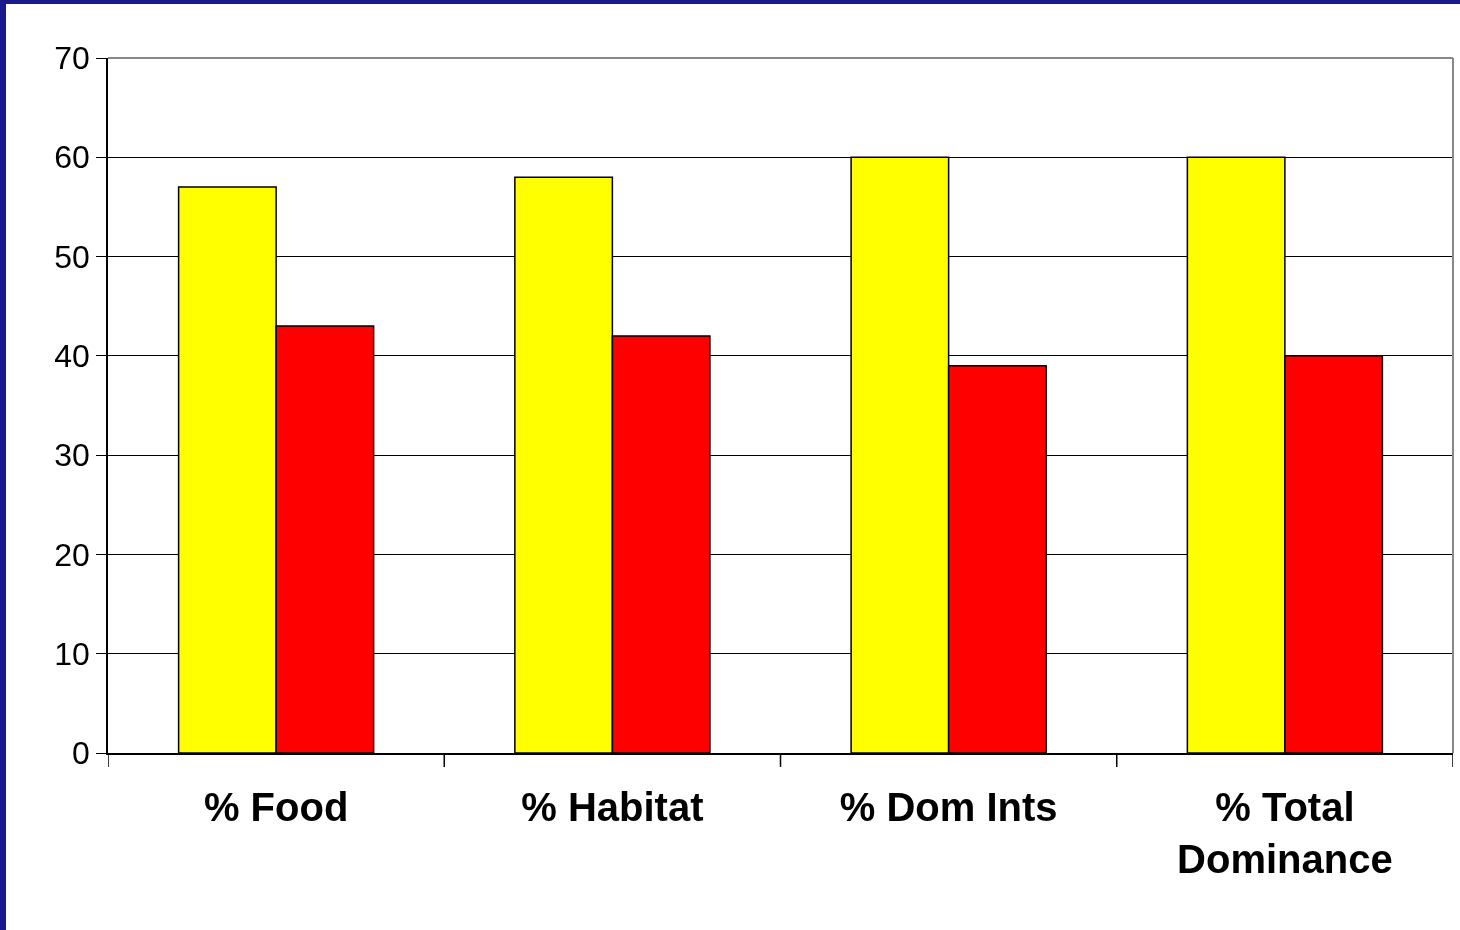  Describe the element at coordinates (81, 753) in the screenshot. I see `y-tick-label: 0` at that location.